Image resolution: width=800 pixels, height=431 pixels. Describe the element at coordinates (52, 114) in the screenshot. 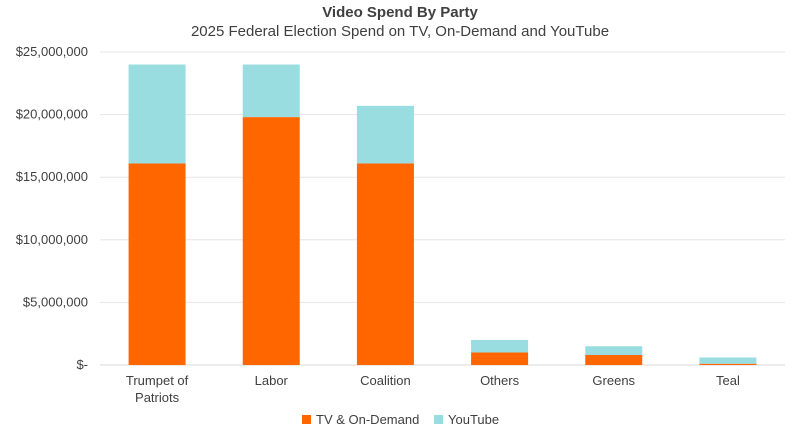

I see `y-tick-label: $20,000,000` at that location.